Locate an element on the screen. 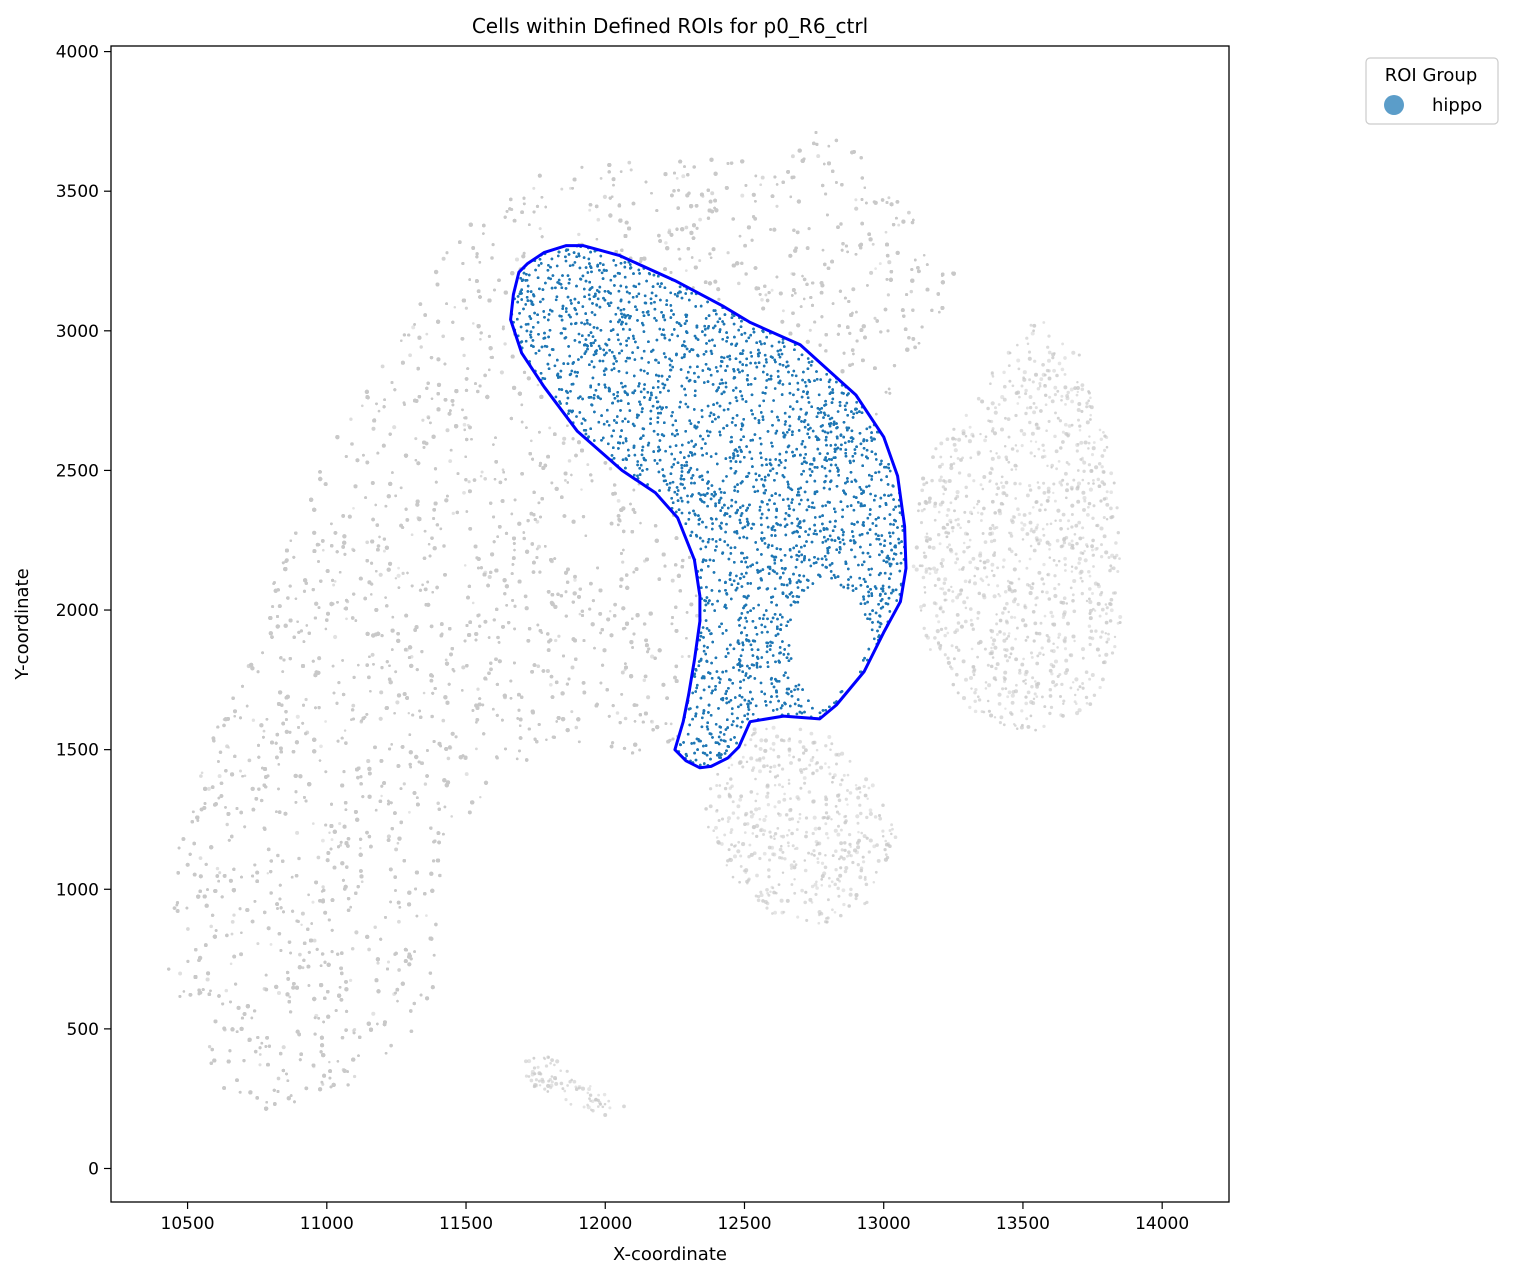 This screenshot has height=1280, width=1513. chart-title: Cells within Defined ROIs for p0_R6_ctrl is located at coordinates (670, 26).